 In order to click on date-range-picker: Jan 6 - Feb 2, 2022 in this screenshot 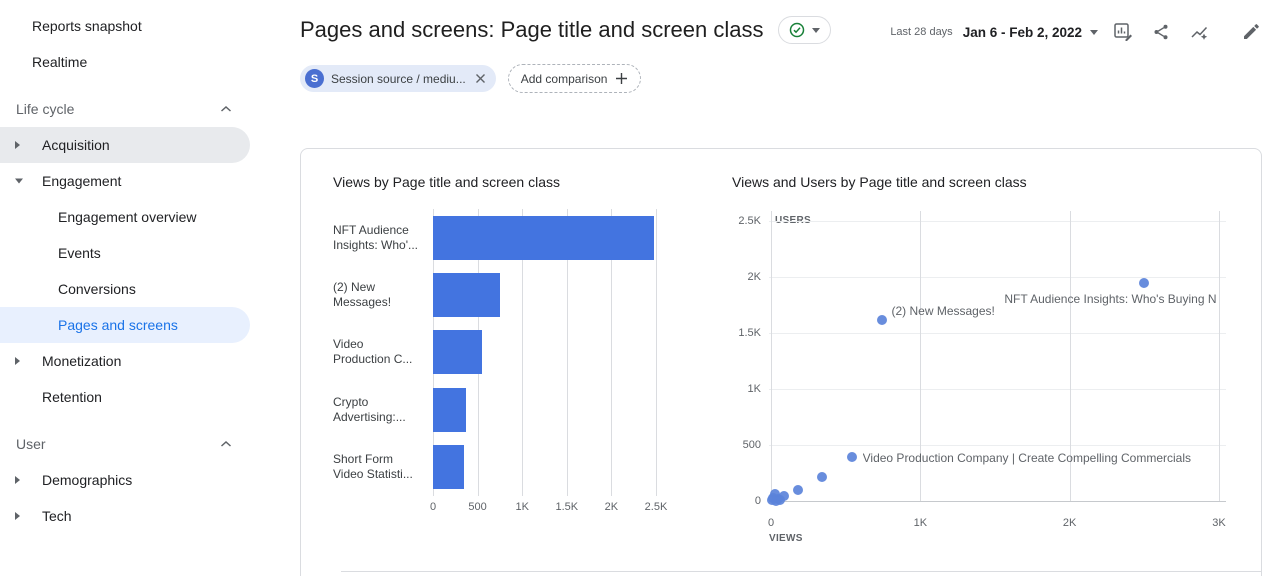, I will do `click(1022, 32)`.